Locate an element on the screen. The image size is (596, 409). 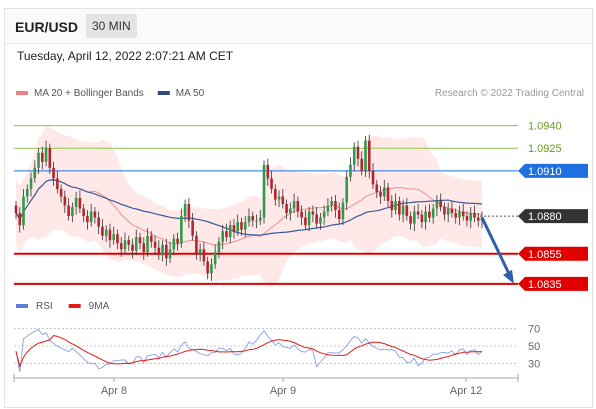
credit-text: Research © 2022 Trading Central is located at coordinates (509, 93).